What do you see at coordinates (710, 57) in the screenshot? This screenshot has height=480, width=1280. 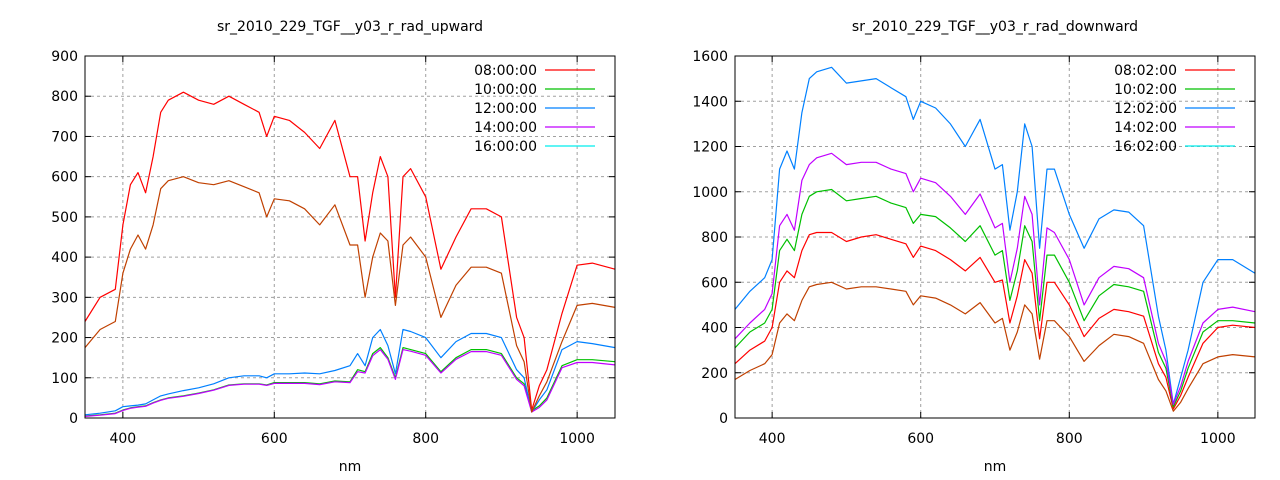 I see `y-tick-label: 1600` at bounding box center [710, 57].